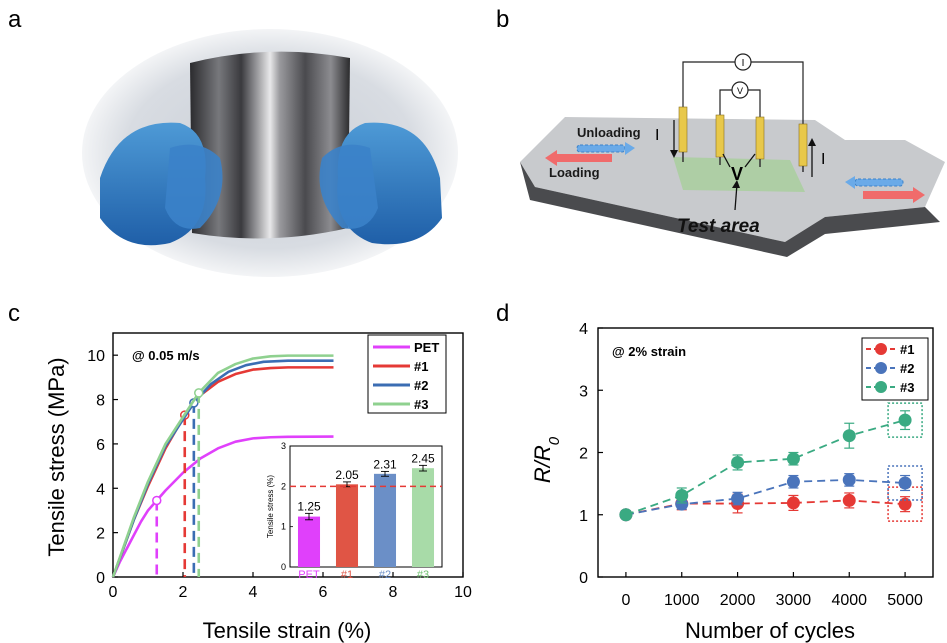 The image size is (947, 643). What do you see at coordinates (426, 347) in the screenshot?
I see `legend-entry: PET` at bounding box center [426, 347].